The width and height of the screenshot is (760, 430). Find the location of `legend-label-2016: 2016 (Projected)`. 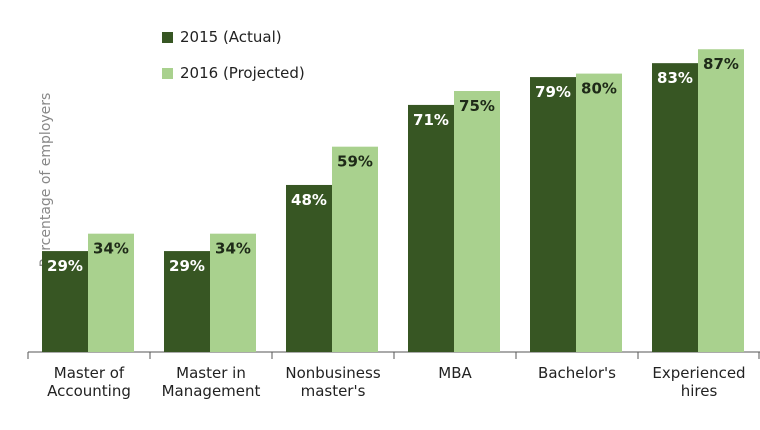

legend-label-2016: 2016 (Projected) is located at coordinates (242, 73).